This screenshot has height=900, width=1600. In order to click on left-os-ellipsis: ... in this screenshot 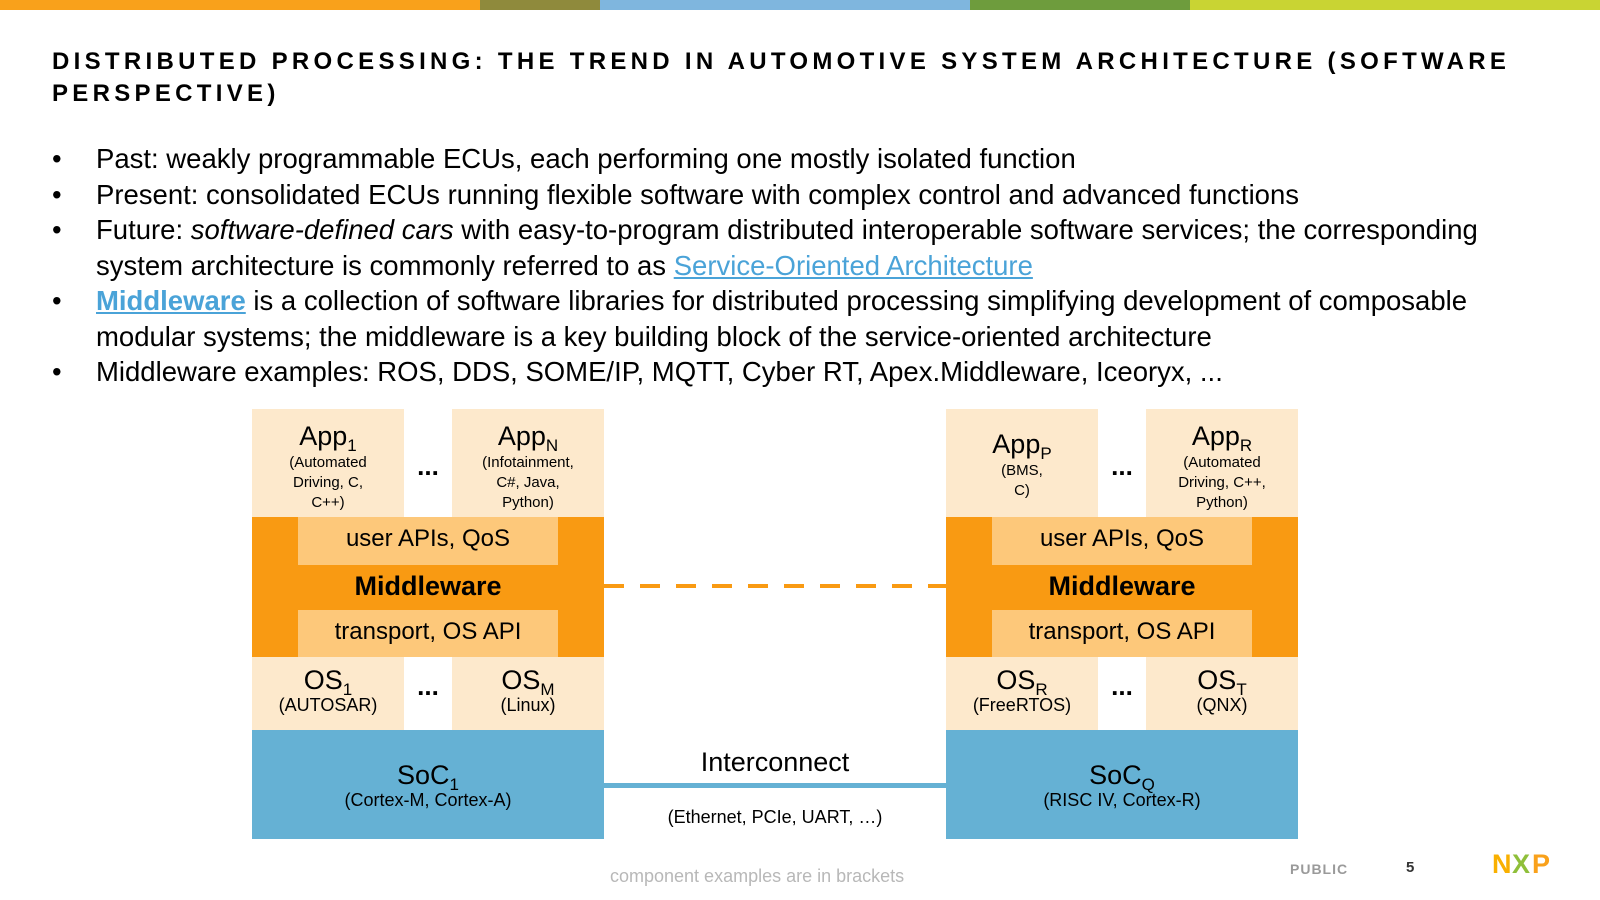, I will do `click(428, 686)`.